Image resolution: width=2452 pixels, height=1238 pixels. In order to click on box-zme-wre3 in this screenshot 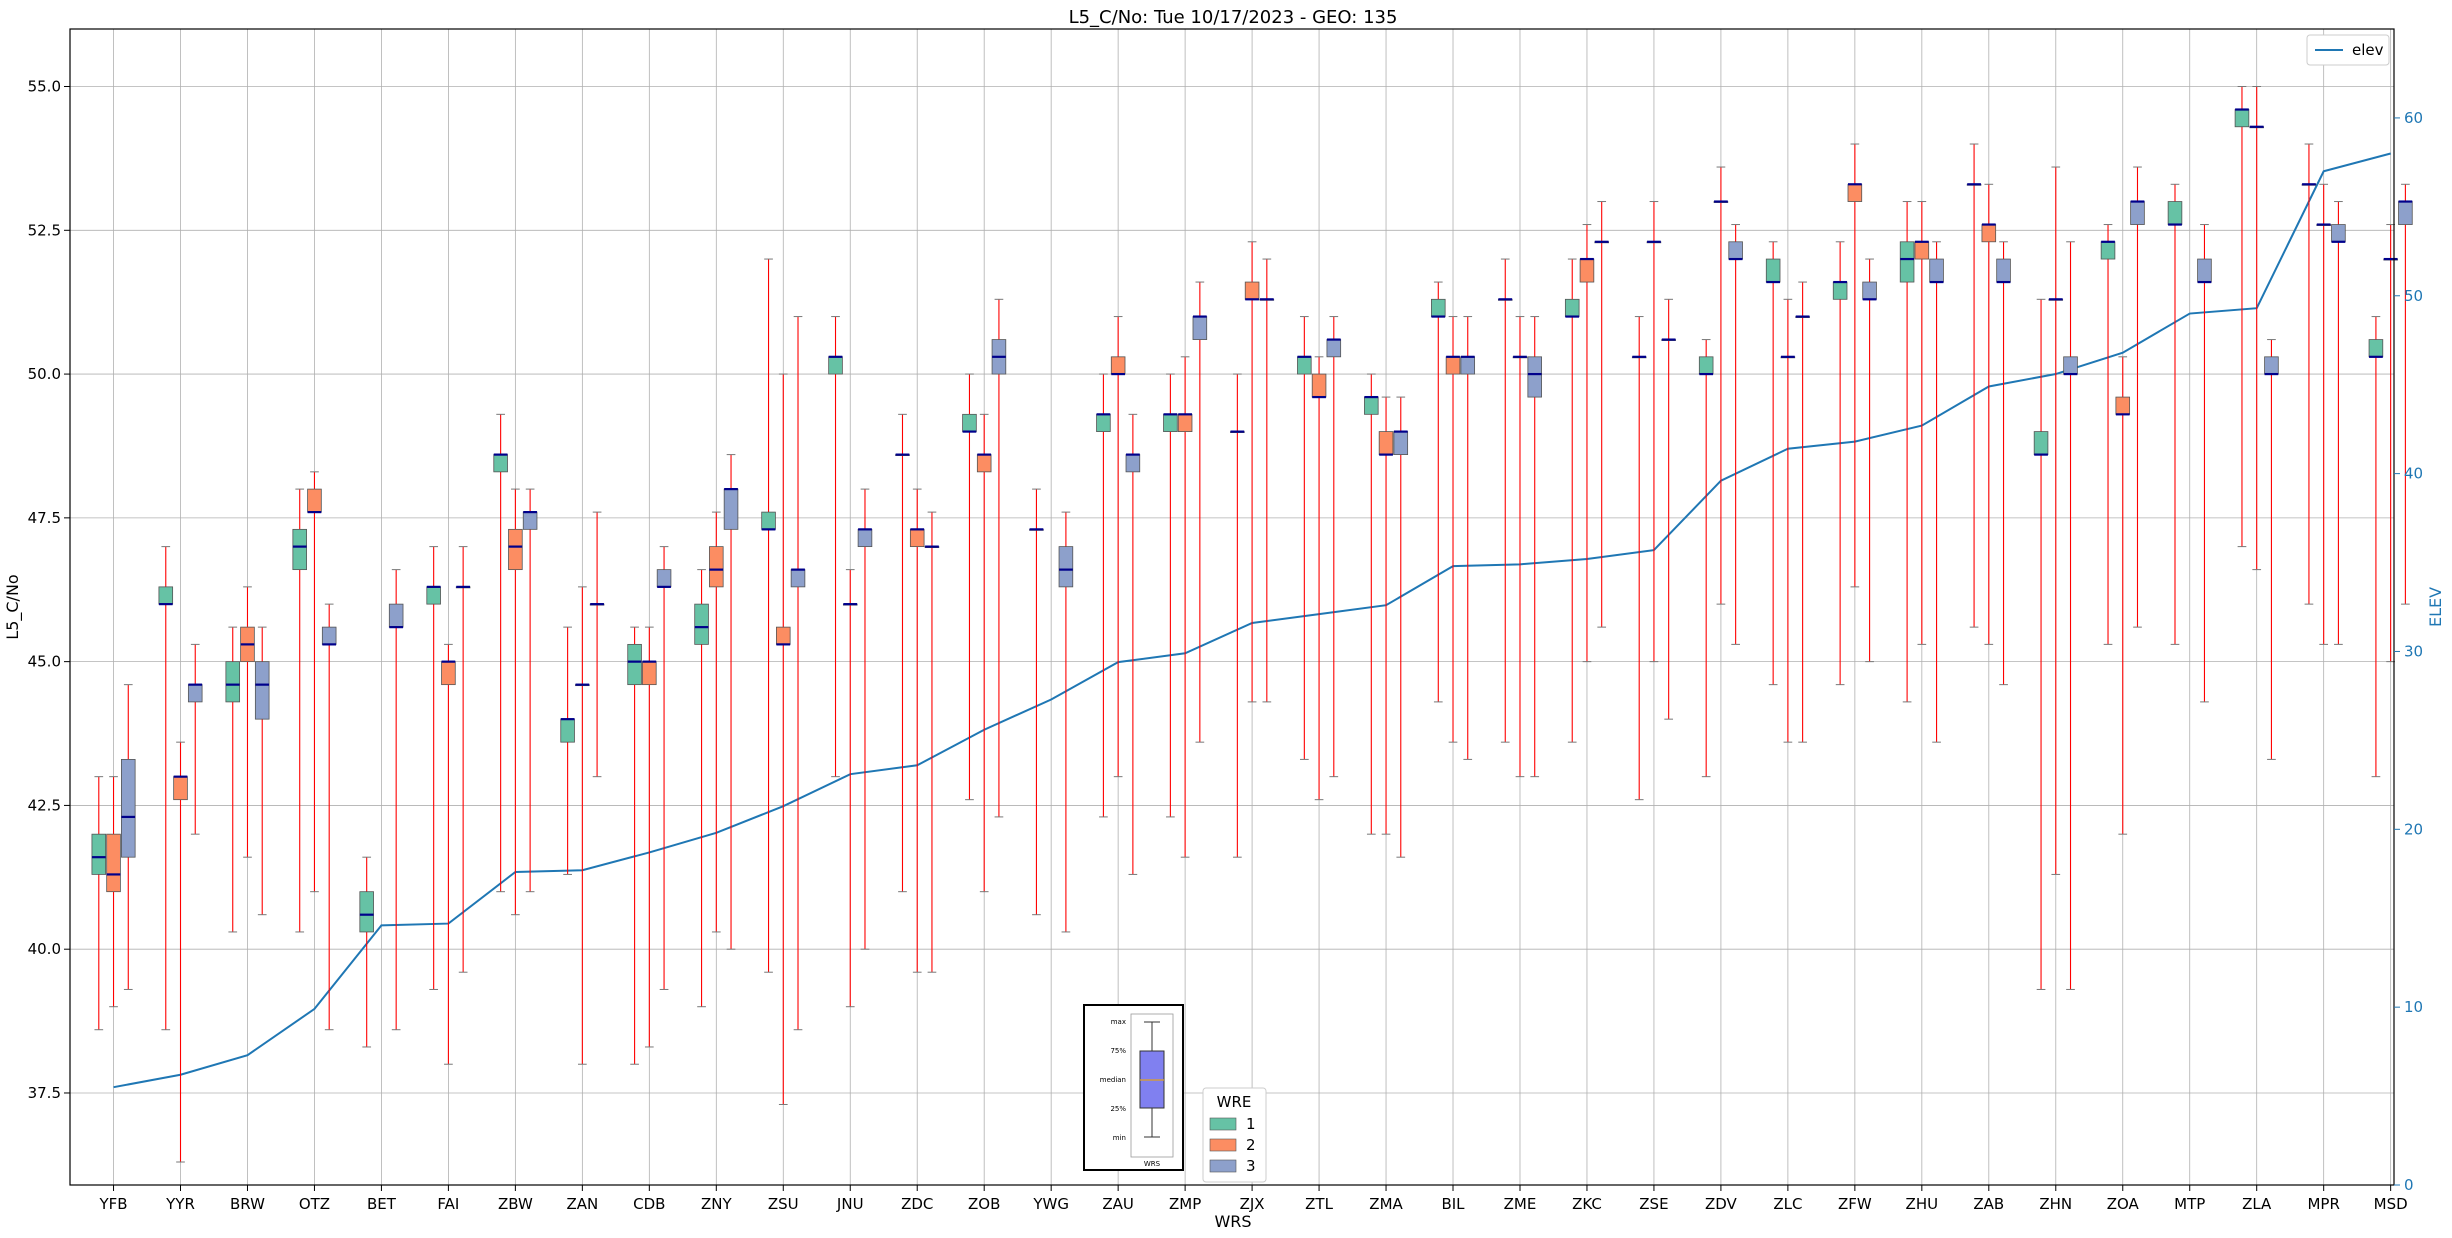, I will do `click(1534, 547)`.